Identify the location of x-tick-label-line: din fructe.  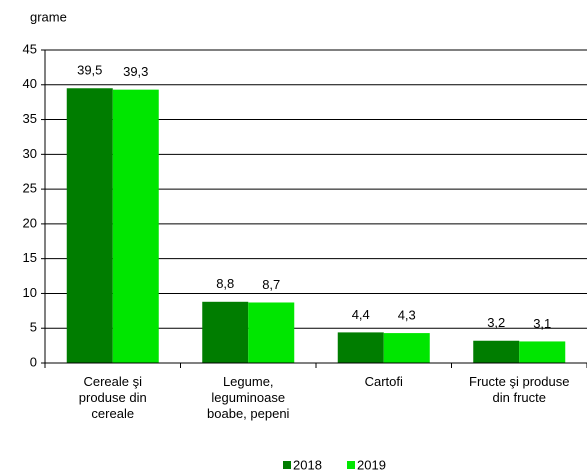
(519, 397).